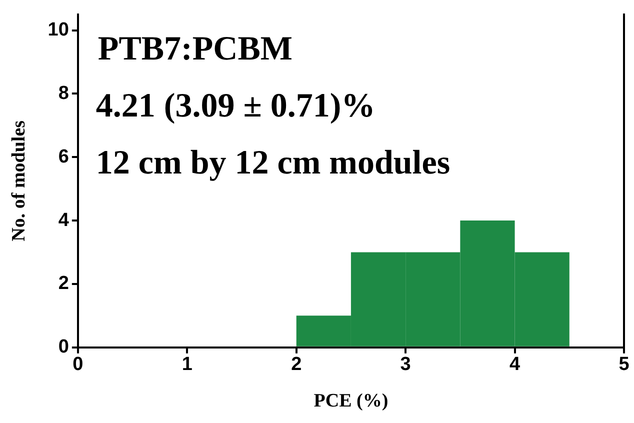 The width and height of the screenshot is (634, 423). What do you see at coordinates (195, 49) in the screenshot?
I see `annotation: PTB7:PCBM` at bounding box center [195, 49].